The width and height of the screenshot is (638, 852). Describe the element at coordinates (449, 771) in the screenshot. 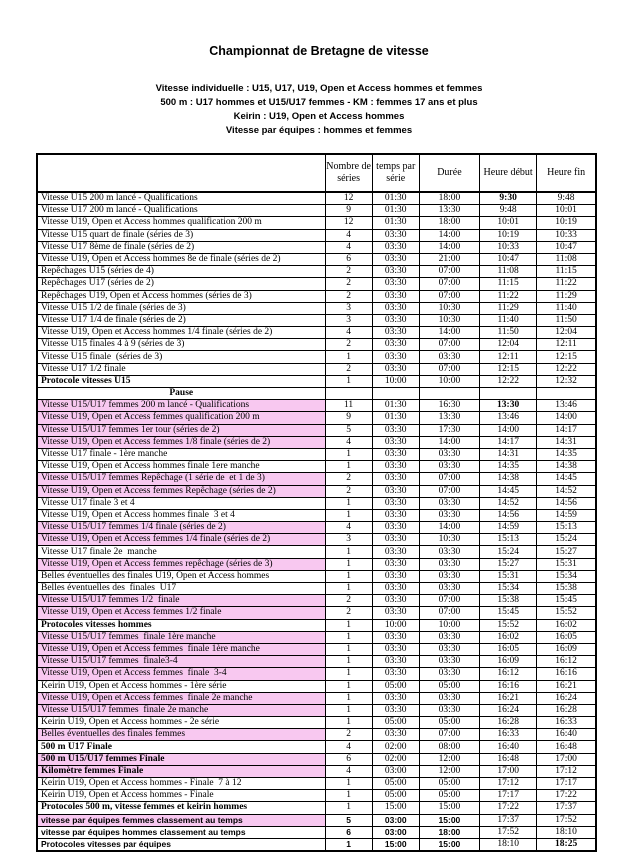

I see `duration-cell: 12:00` at that location.